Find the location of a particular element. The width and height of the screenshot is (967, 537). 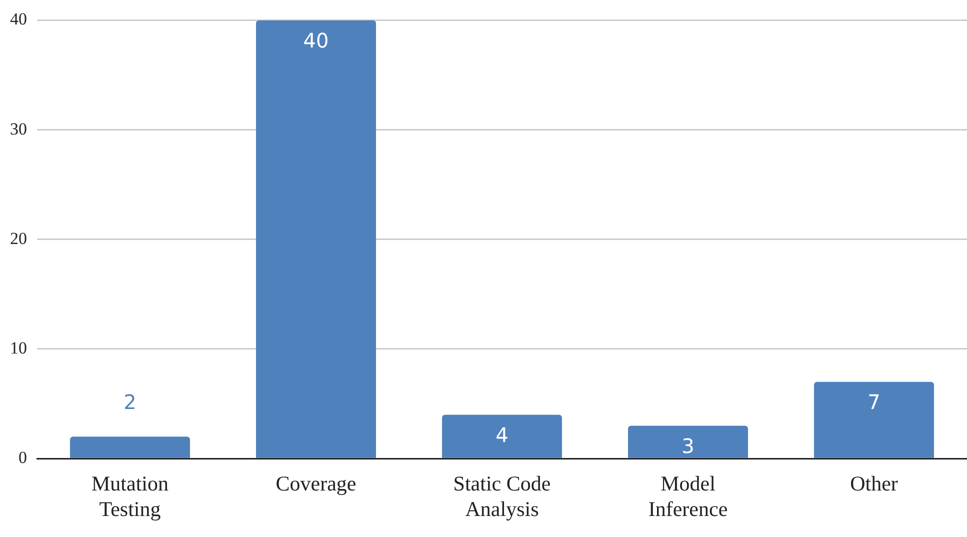

y-tick-label: 10 is located at coordinates (18, 348).